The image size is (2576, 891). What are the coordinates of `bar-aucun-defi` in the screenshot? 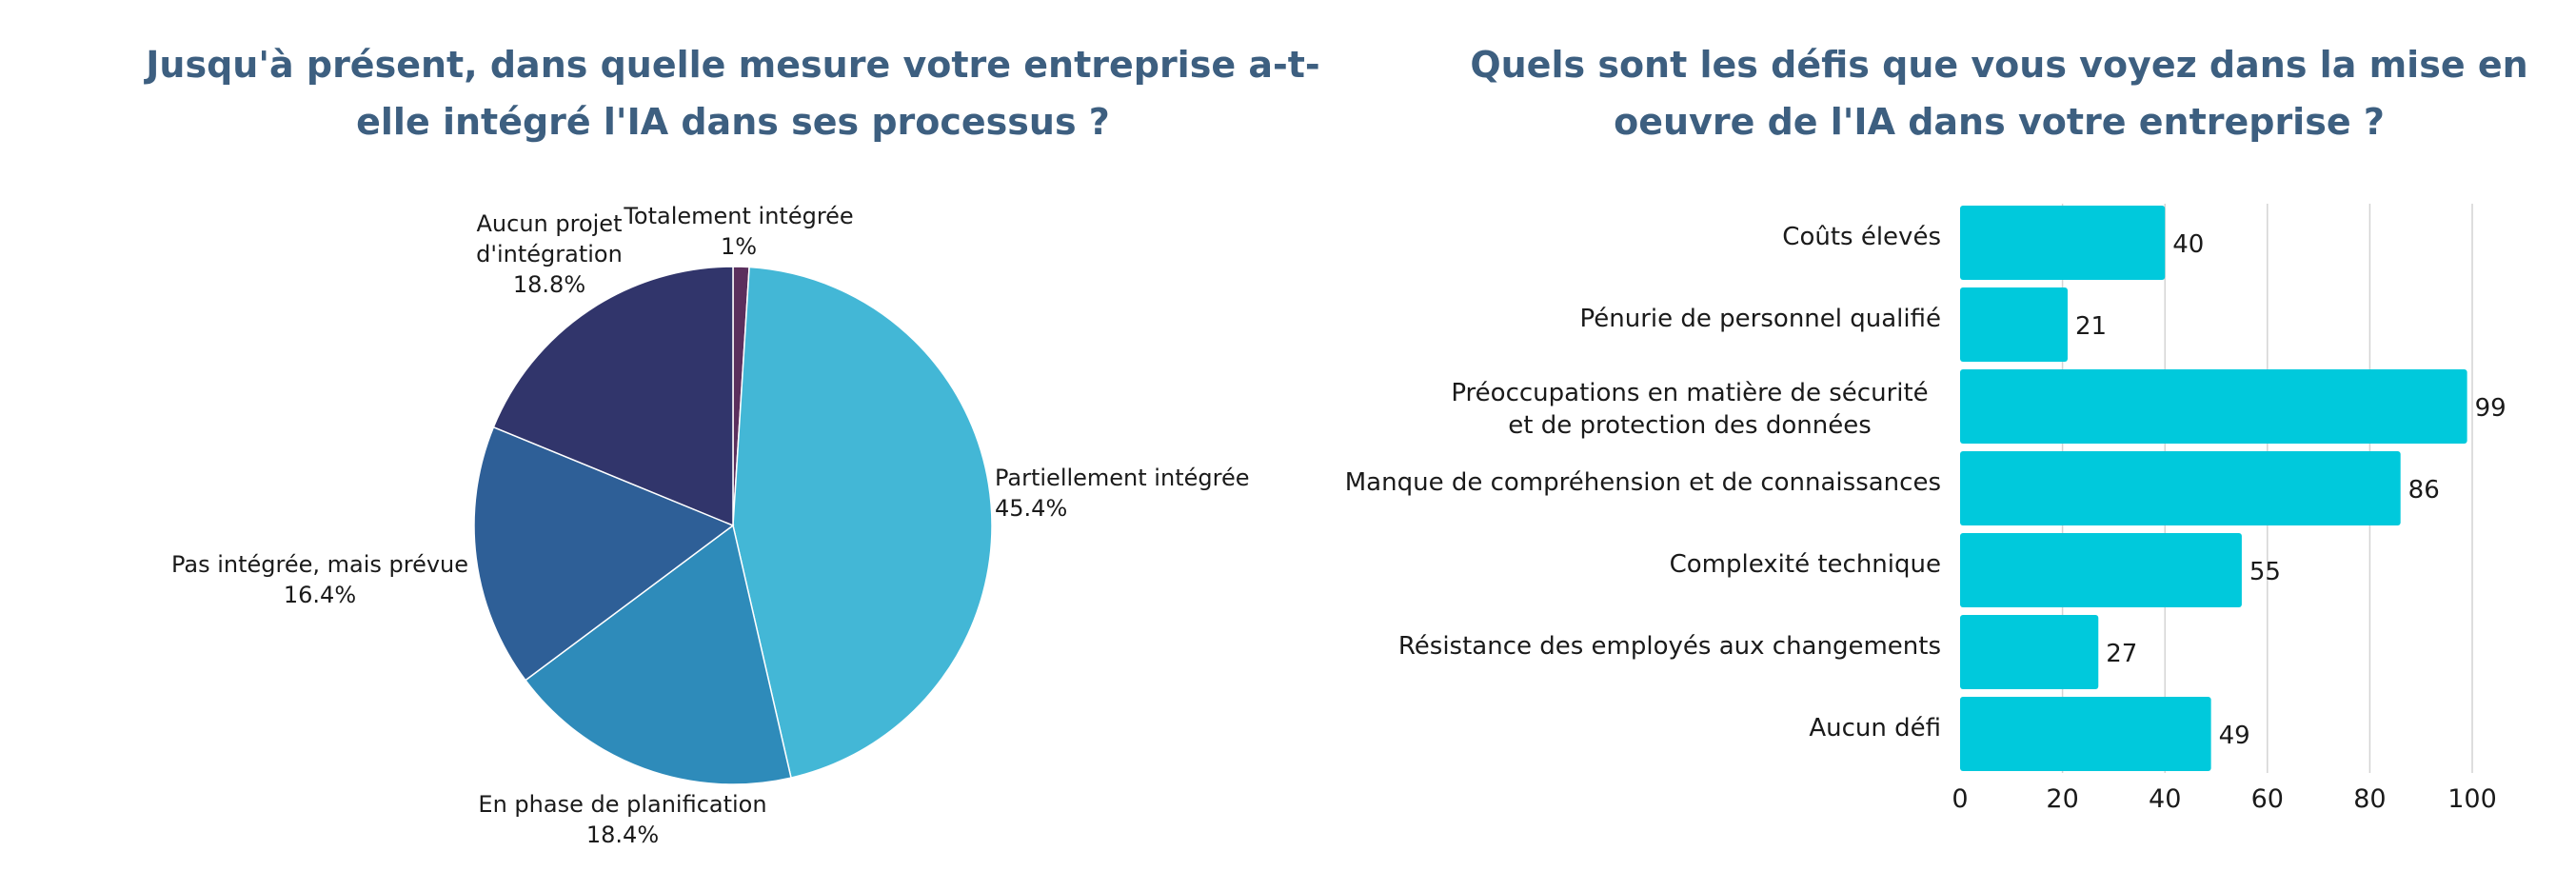 It's located at (2085, 734).